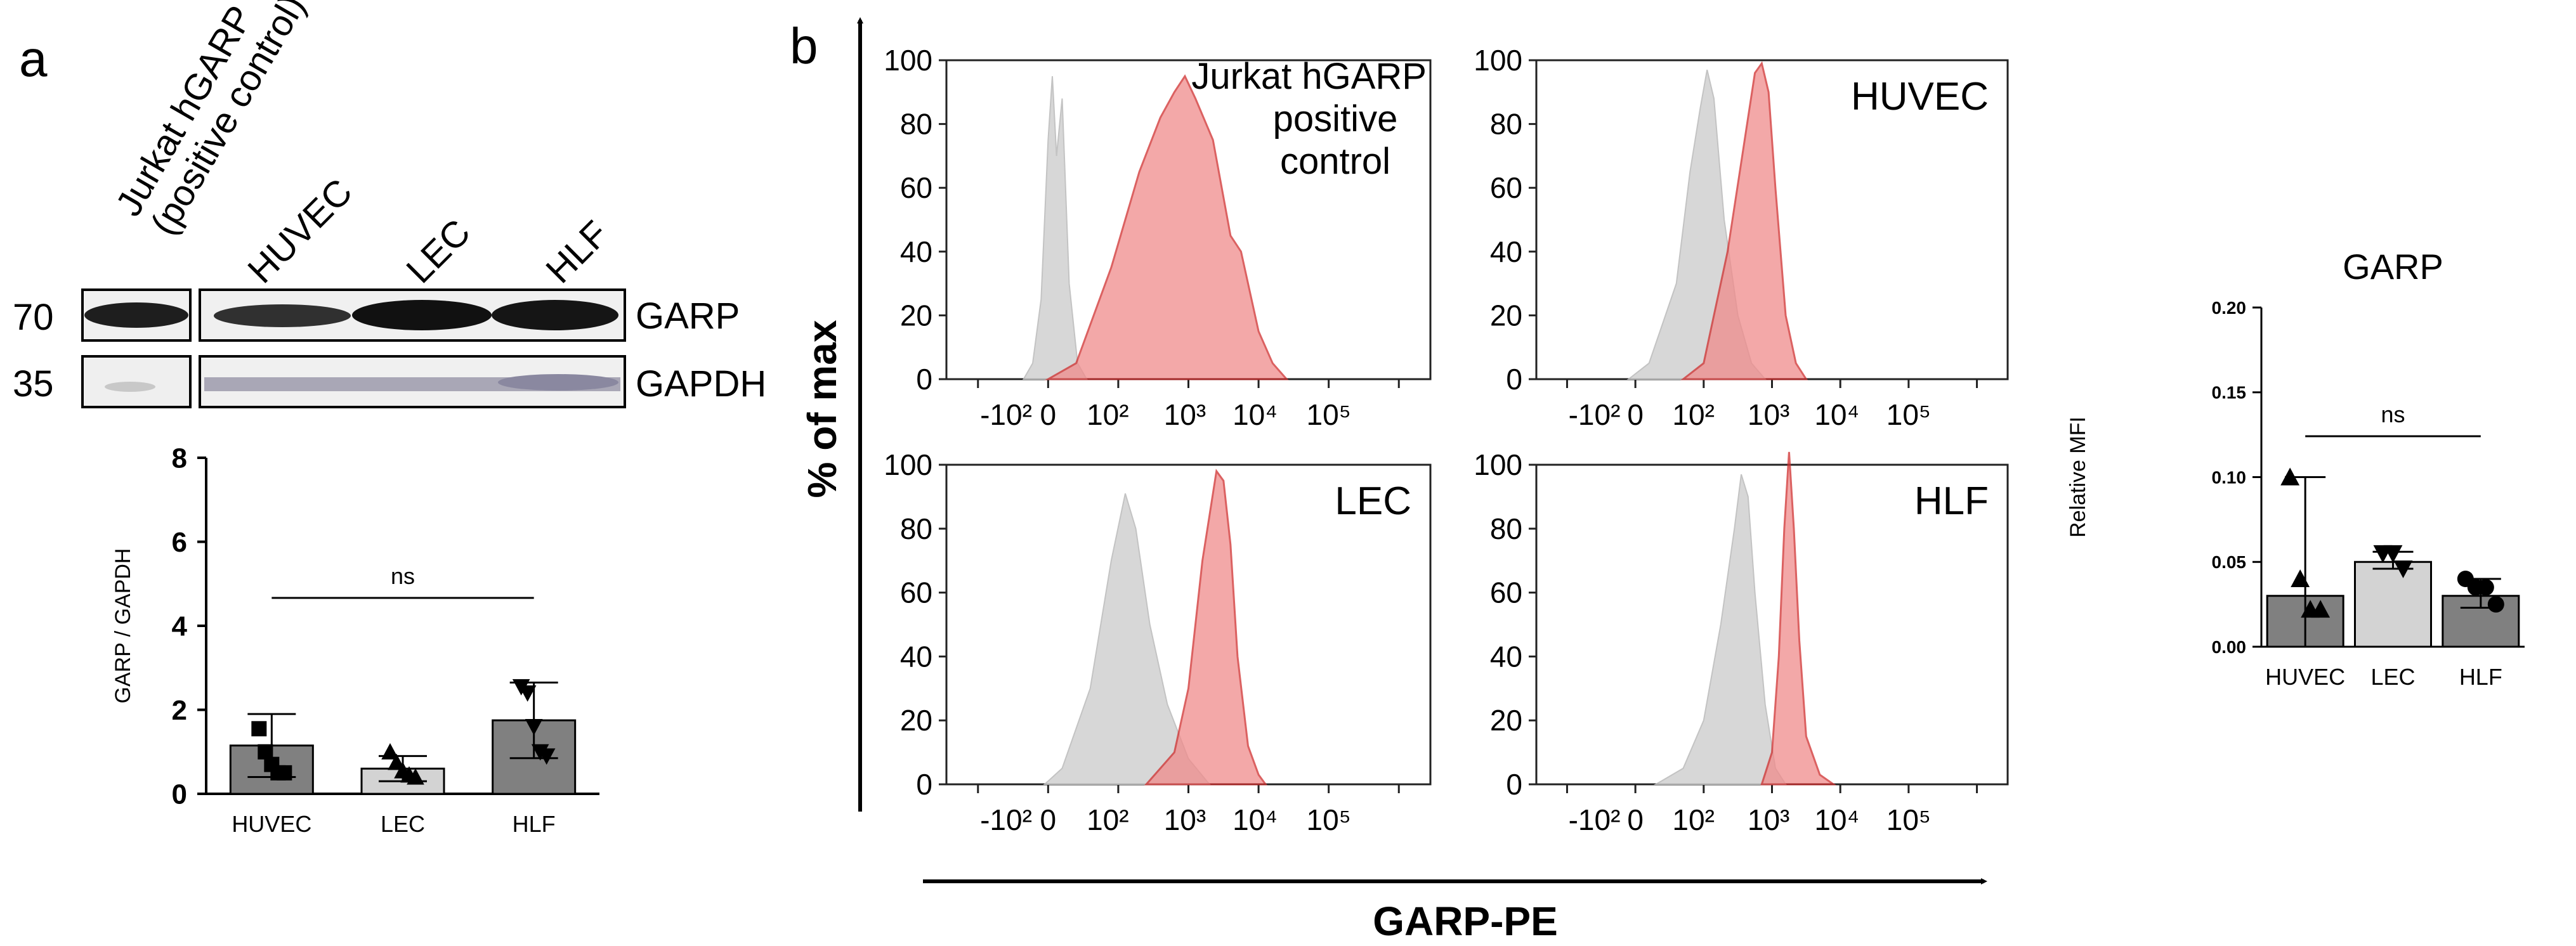 The height and width of the screenshot is (946, 2576). Describe the element at coordinates (2229, 393) in the screenshot. I see `y-tick-label: 0.15` at that location.